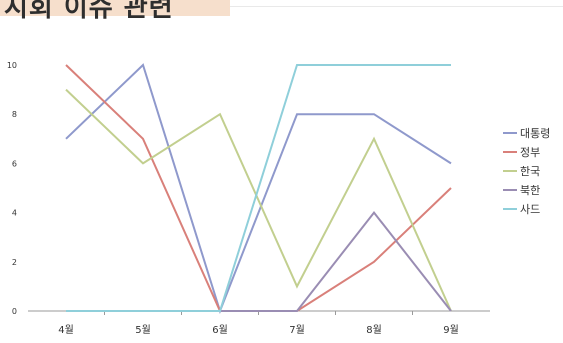 The width and height of the screenshot is (563, 343). I want to click on x-tick-label: 6월, so click(220, 330).